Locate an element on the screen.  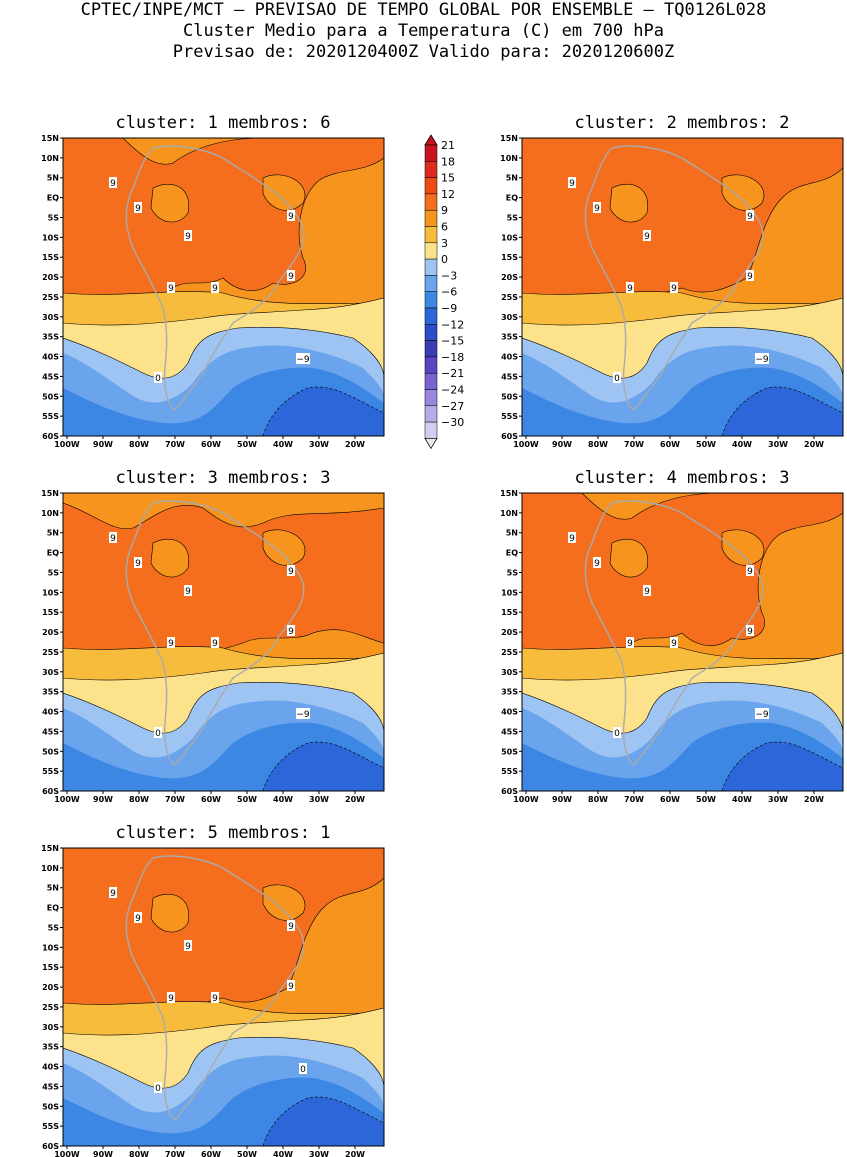
colorbar-label: 3 is located at coordinates (444, 243).